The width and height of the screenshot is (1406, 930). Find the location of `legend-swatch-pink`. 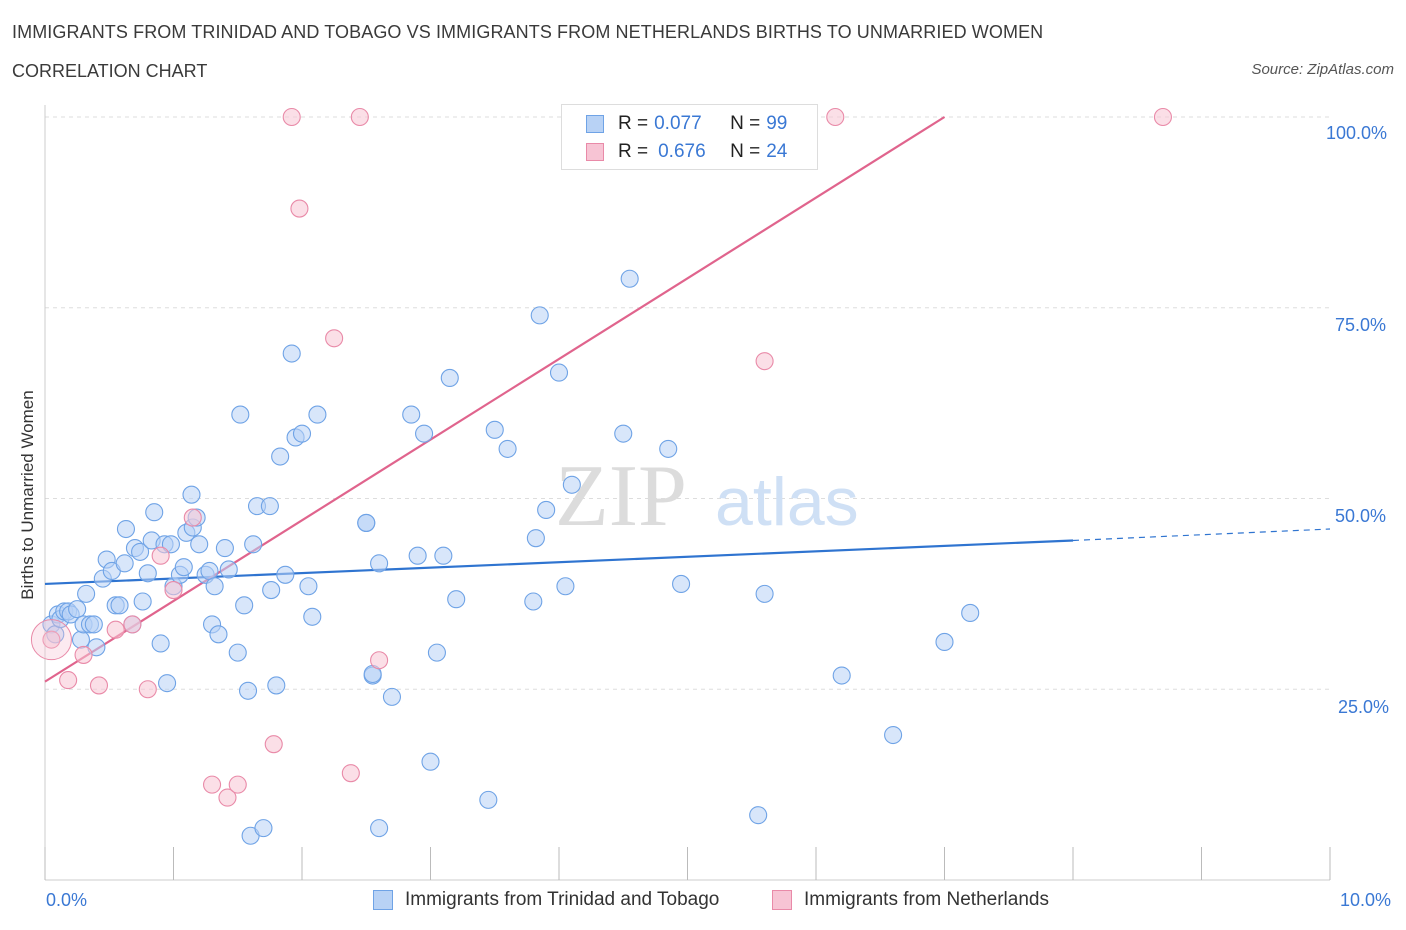

legend-swatch-pink is located at coordinates (595, 152).